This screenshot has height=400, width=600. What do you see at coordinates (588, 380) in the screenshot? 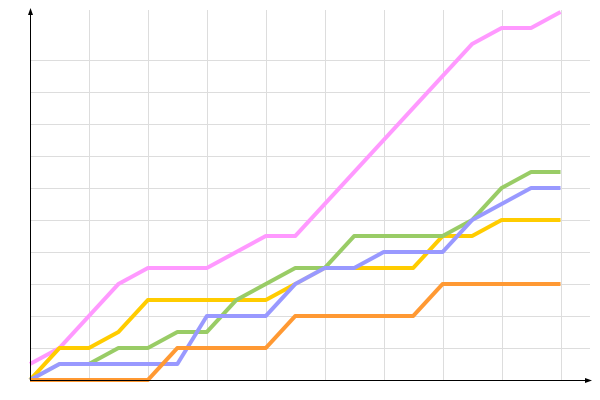
I see `x-axis-arrow-icon` at bounding box center [588, 380].